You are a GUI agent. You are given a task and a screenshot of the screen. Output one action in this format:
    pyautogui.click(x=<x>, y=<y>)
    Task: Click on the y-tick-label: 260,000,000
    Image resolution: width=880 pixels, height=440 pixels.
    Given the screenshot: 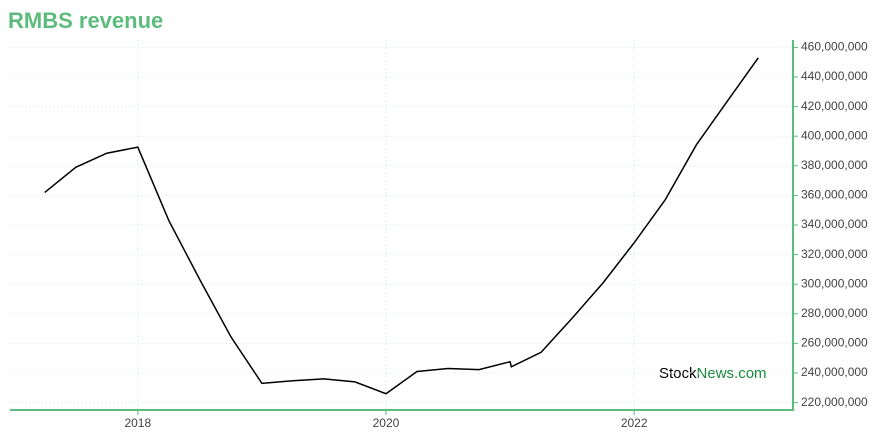 What is the action you would take?
    pyautogui.click(x=834, y=343)
    